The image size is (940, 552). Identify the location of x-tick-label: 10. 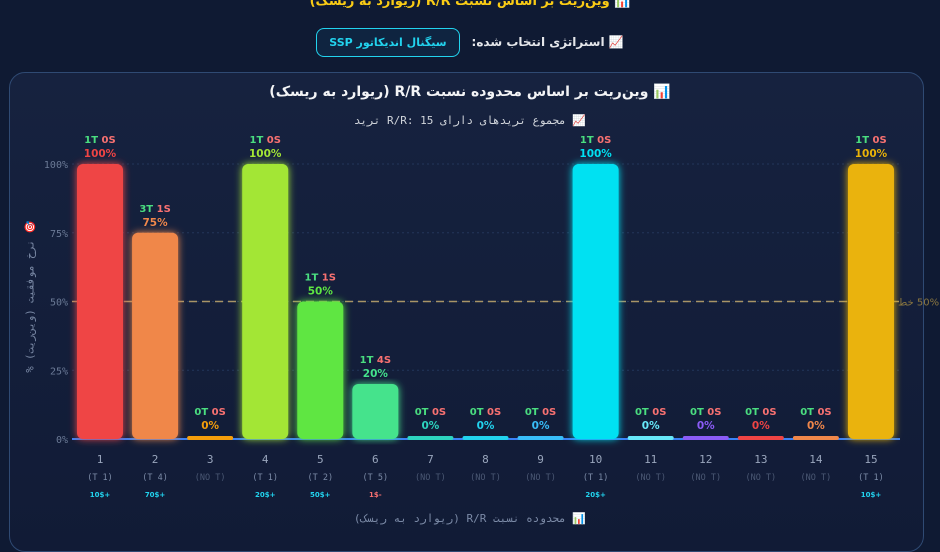
(595, 459).